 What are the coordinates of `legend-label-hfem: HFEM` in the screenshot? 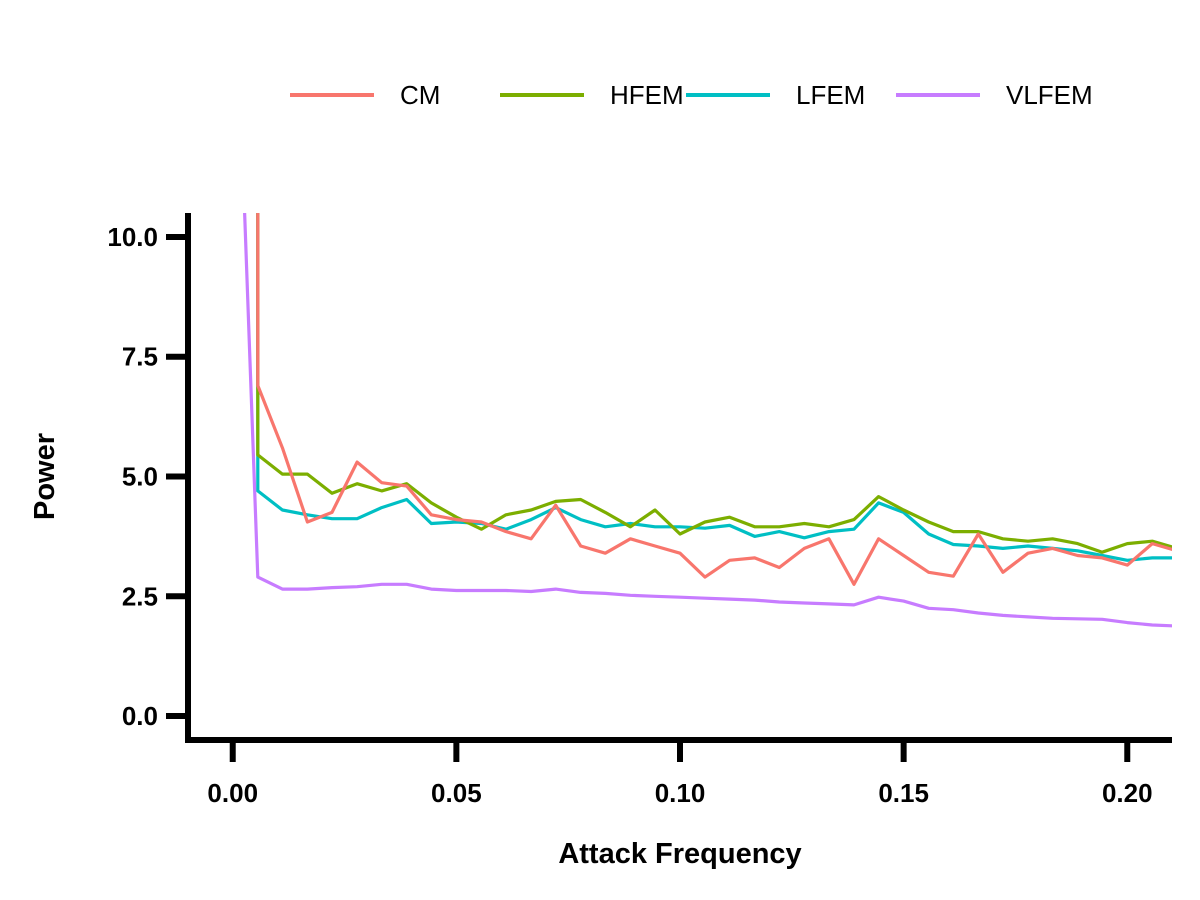 It's located at (647, 95).